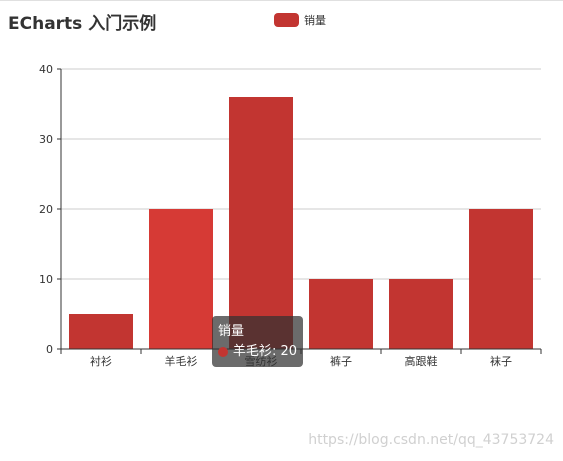 The image size is (563, 461). What do you see at coordinates (315, 20) in the screenshot?
I see `legend-label: 销量` at bounding box center [315, 20].